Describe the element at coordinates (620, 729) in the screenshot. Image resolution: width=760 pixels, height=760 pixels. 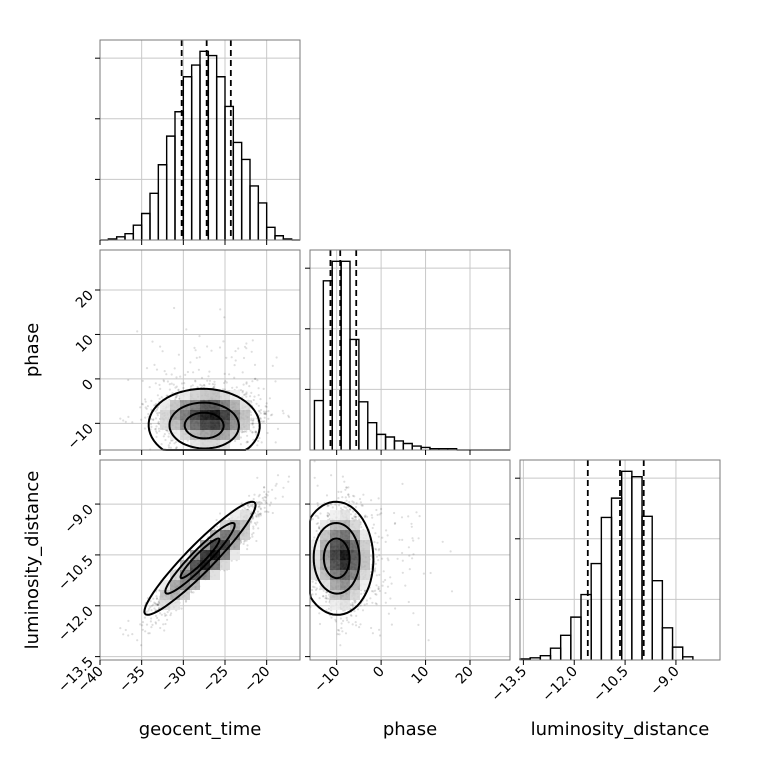
I see `x-axis-label-luminosity-distance: luminosity_distance` at that location.